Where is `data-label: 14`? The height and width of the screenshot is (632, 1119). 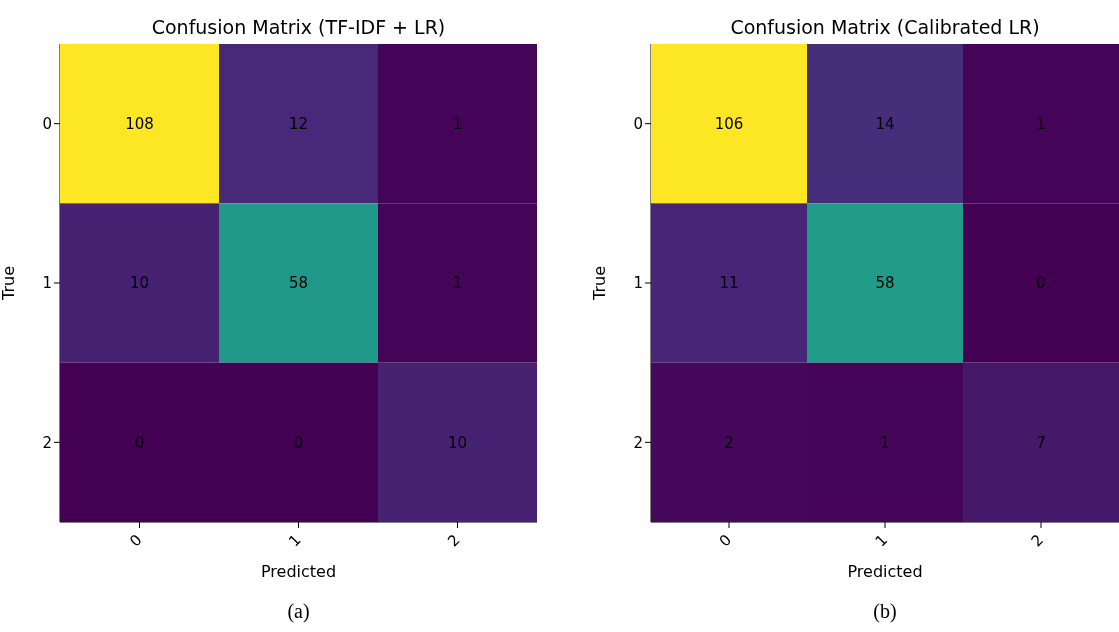 data-label: 14 is located at coordinates (885, 123).